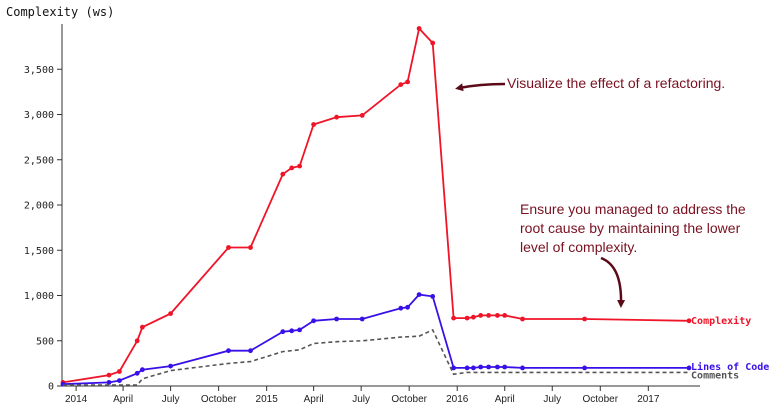  What do you see at coordinates (613, 282) in the screenshot?
I see `annotation-arrow-root-cause` at bounding box center [613, 282].